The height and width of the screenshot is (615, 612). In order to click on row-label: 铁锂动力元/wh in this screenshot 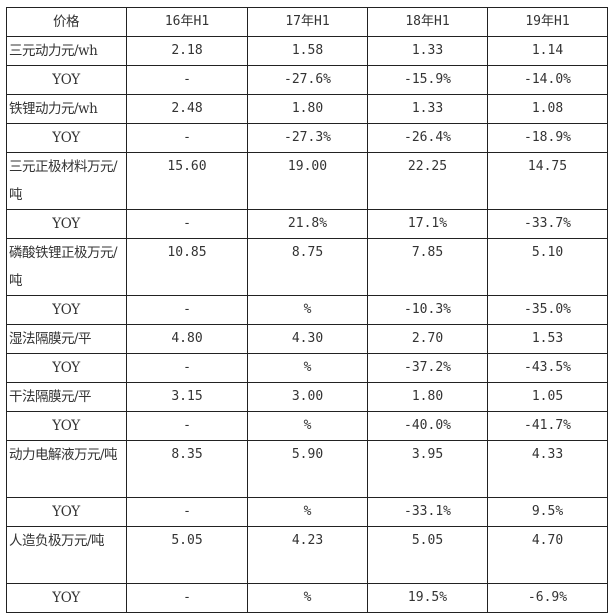, I will do `click(66, 109)`.